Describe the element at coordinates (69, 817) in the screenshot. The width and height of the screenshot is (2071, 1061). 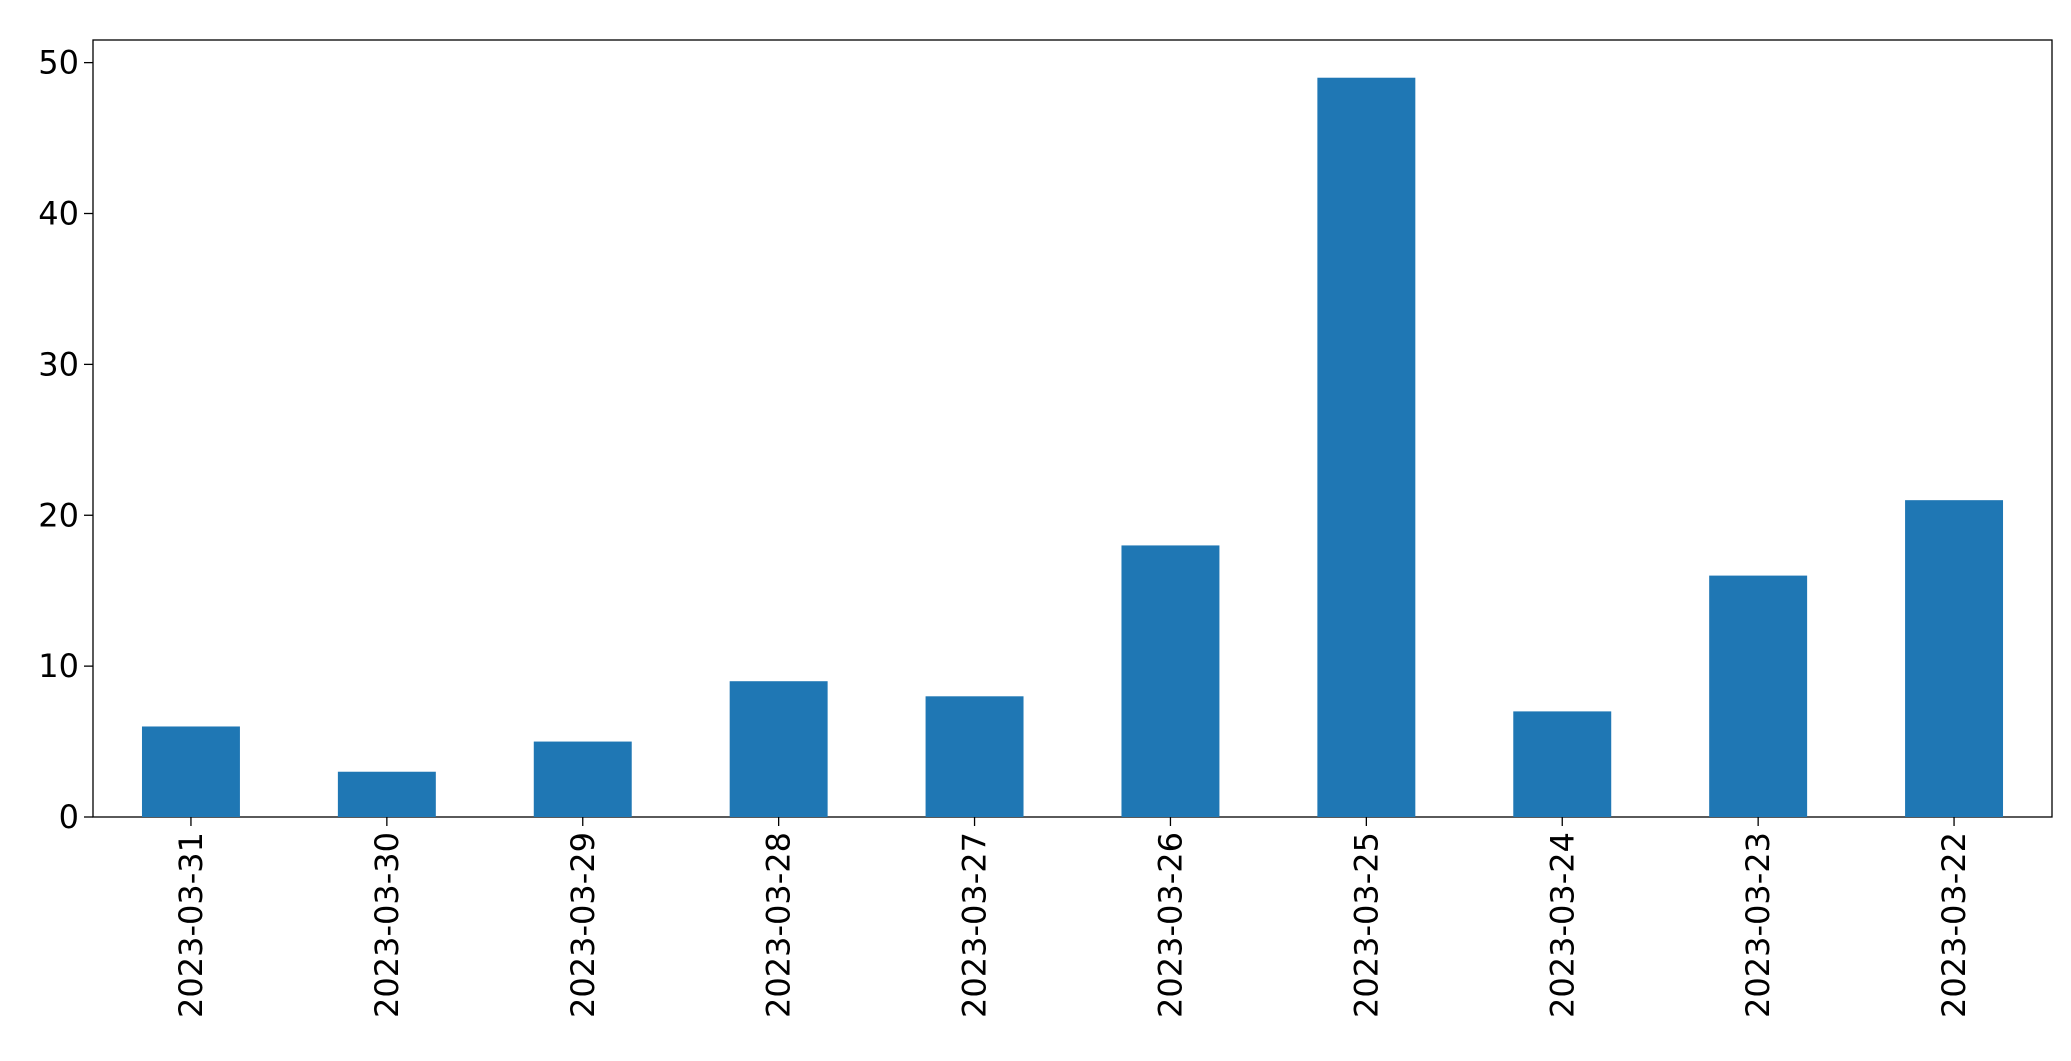
I see `y-tick-label: 0` at that location.